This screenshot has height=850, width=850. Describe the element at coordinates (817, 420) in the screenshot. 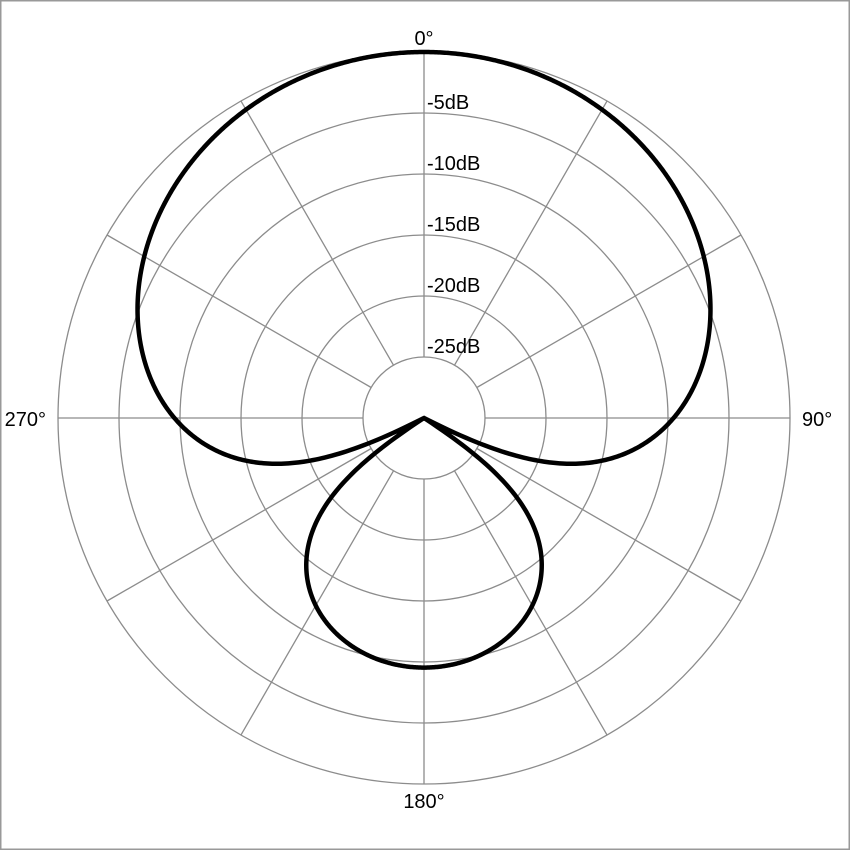

I see `angle-label-90deg: 90°` at that location.